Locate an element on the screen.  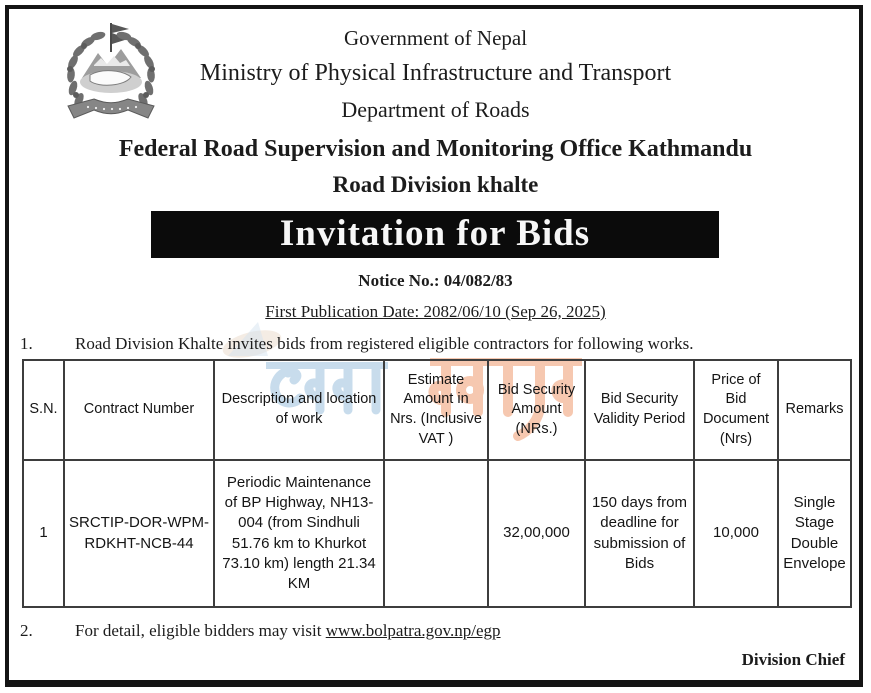
col-header-remarks: Remarks is located at coordinates (814, 410).